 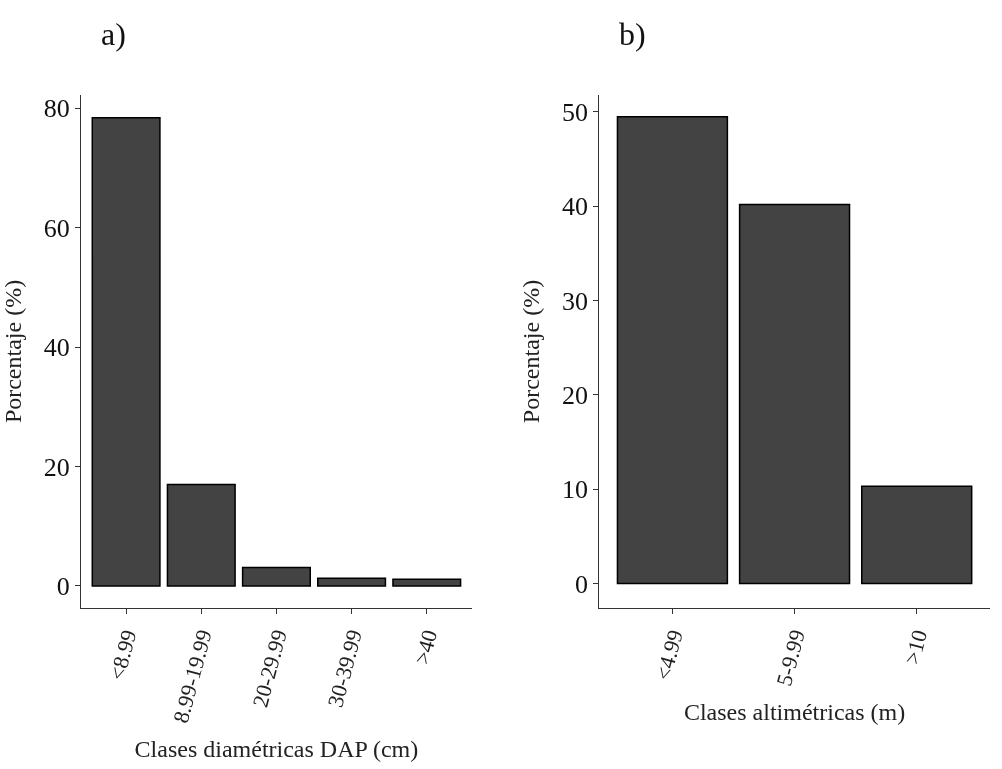 I want to click on y-tick-label: 10, so click(x=574, y=490).